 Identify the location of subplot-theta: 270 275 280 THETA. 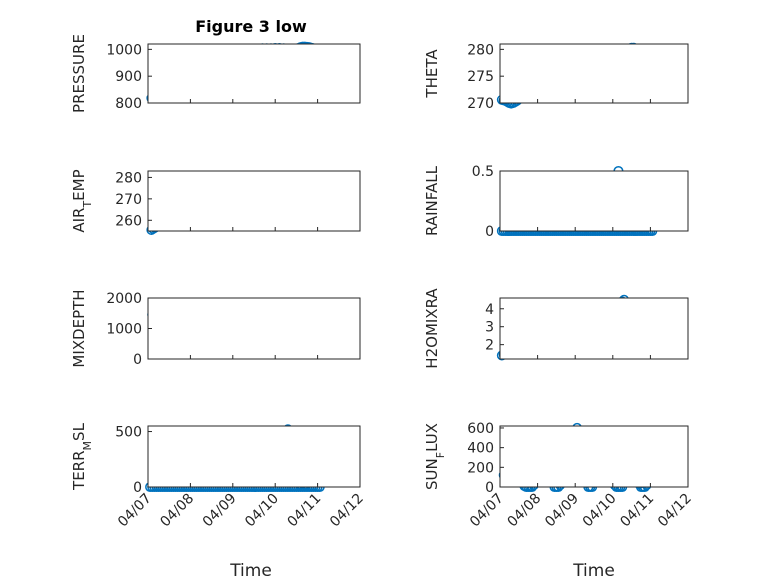
(556, 77).